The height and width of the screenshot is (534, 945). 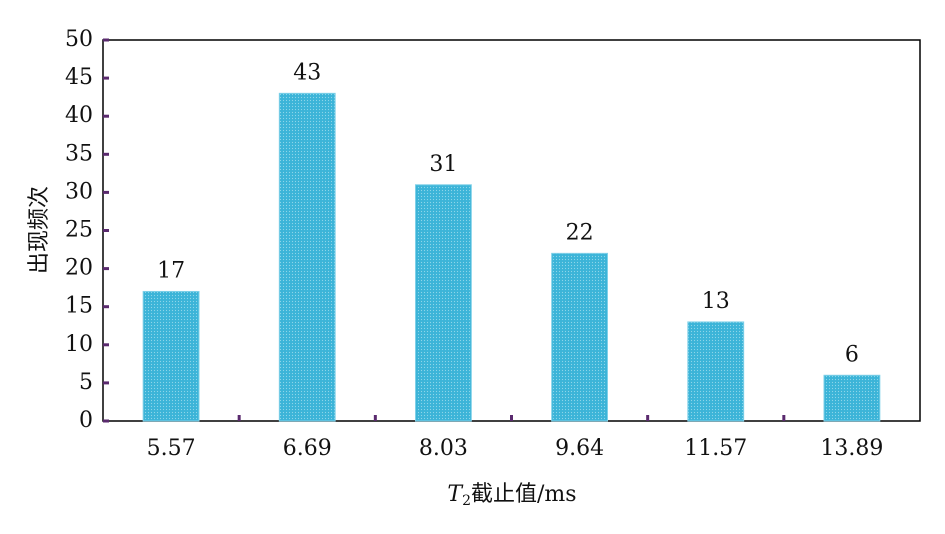 What do you see at coordinates (716, 301) in the screenshot?
I see `value-label: 13` at bounding box center [716, 301].